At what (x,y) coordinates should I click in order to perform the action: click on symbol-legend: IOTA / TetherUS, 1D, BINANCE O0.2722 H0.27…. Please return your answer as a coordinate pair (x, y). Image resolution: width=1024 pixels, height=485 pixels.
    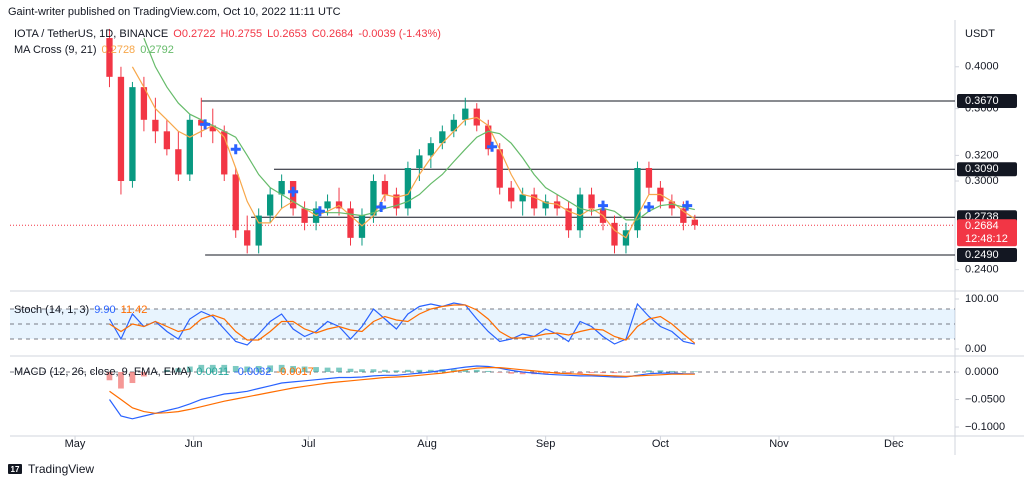
    Looking at the image, I should click on (227, 34).